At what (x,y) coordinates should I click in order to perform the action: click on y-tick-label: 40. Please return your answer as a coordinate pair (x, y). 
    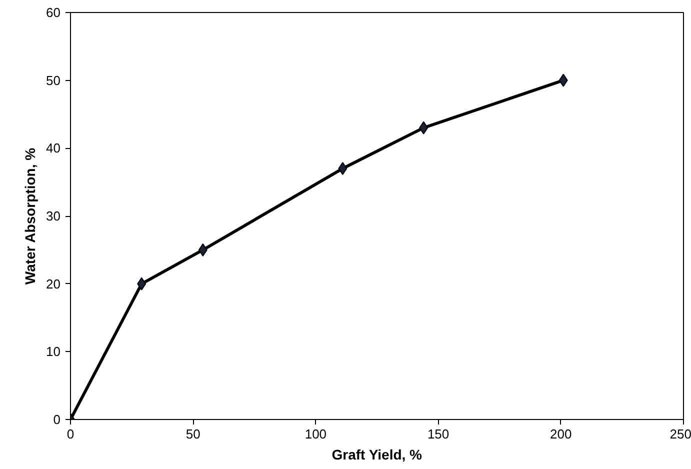
    Looking at the image, I should click on (53, 148).